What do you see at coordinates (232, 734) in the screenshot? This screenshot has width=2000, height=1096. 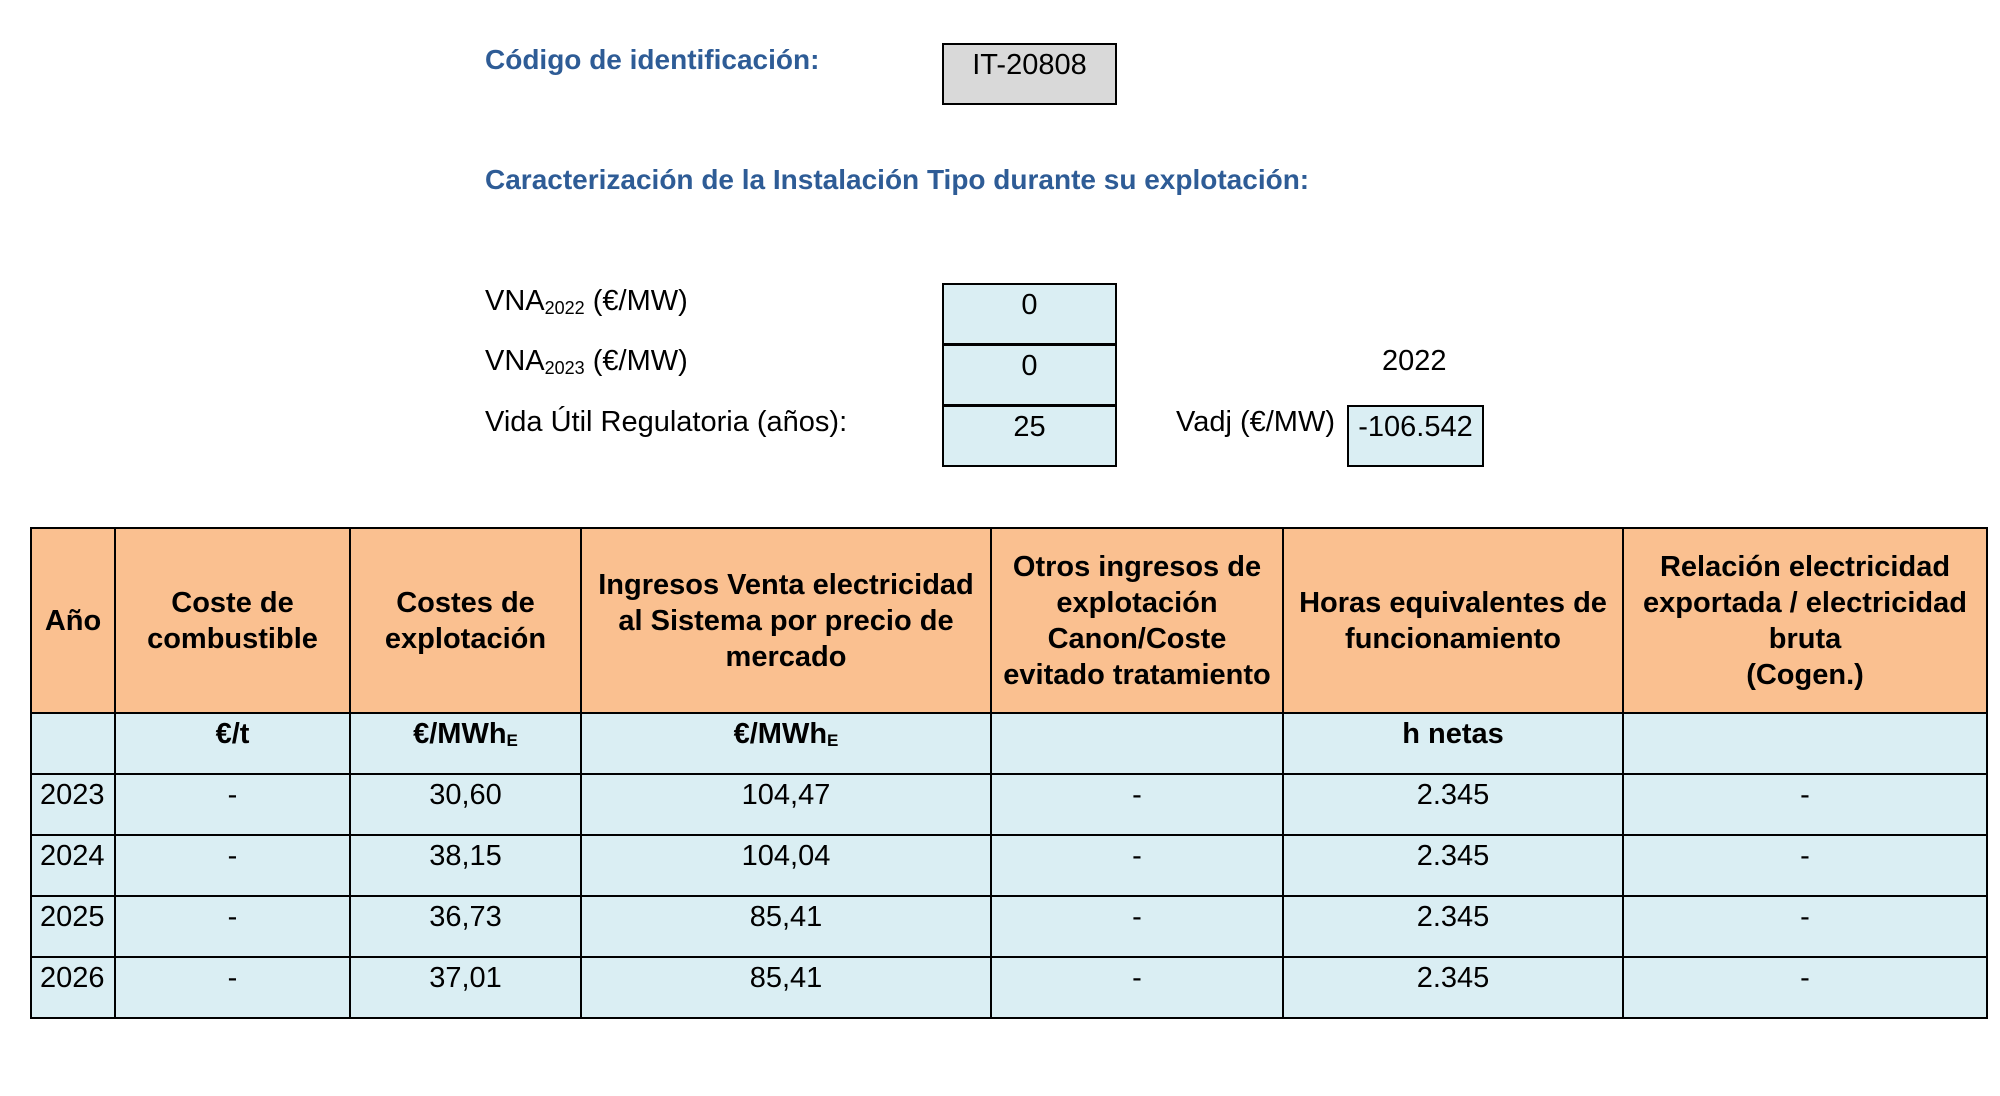 I see `unit-base: €/t` at bounding box center [232, 734].